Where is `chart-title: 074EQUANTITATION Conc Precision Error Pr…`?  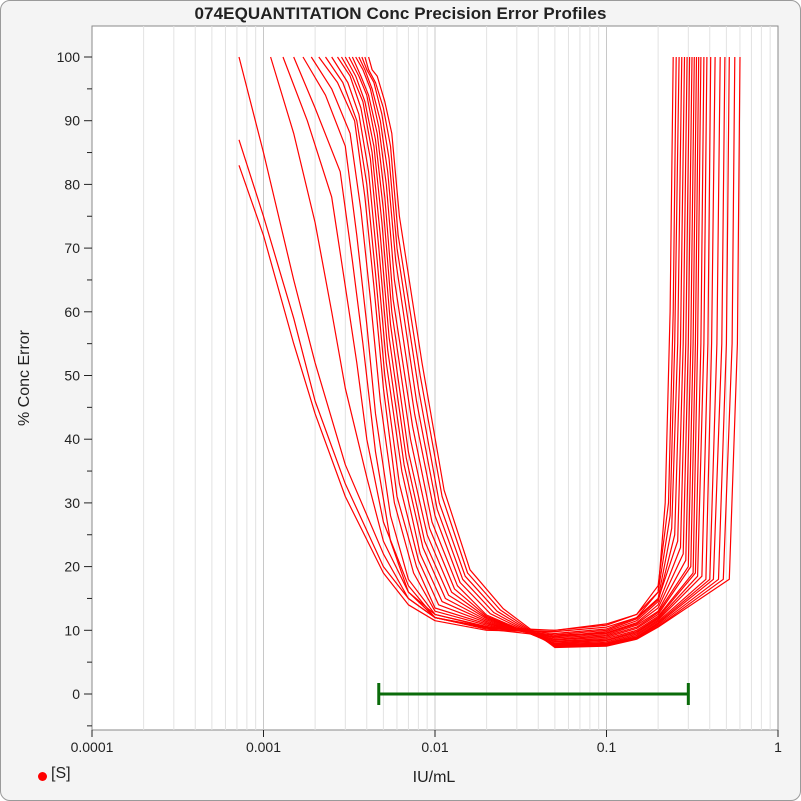 chart-title: 074EQUANTITATION Conc Precision Error Pr… is located at coordinates (400, 13).